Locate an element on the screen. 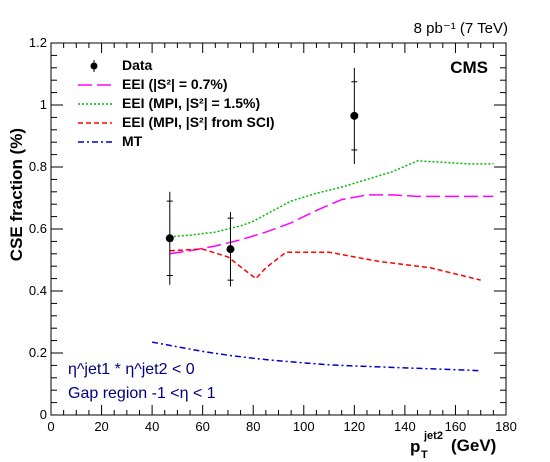 This screenshot has height=462, width=550. legend-label-0: EEI (|S²| = 0.7%) is located at coordinates (174, 84).